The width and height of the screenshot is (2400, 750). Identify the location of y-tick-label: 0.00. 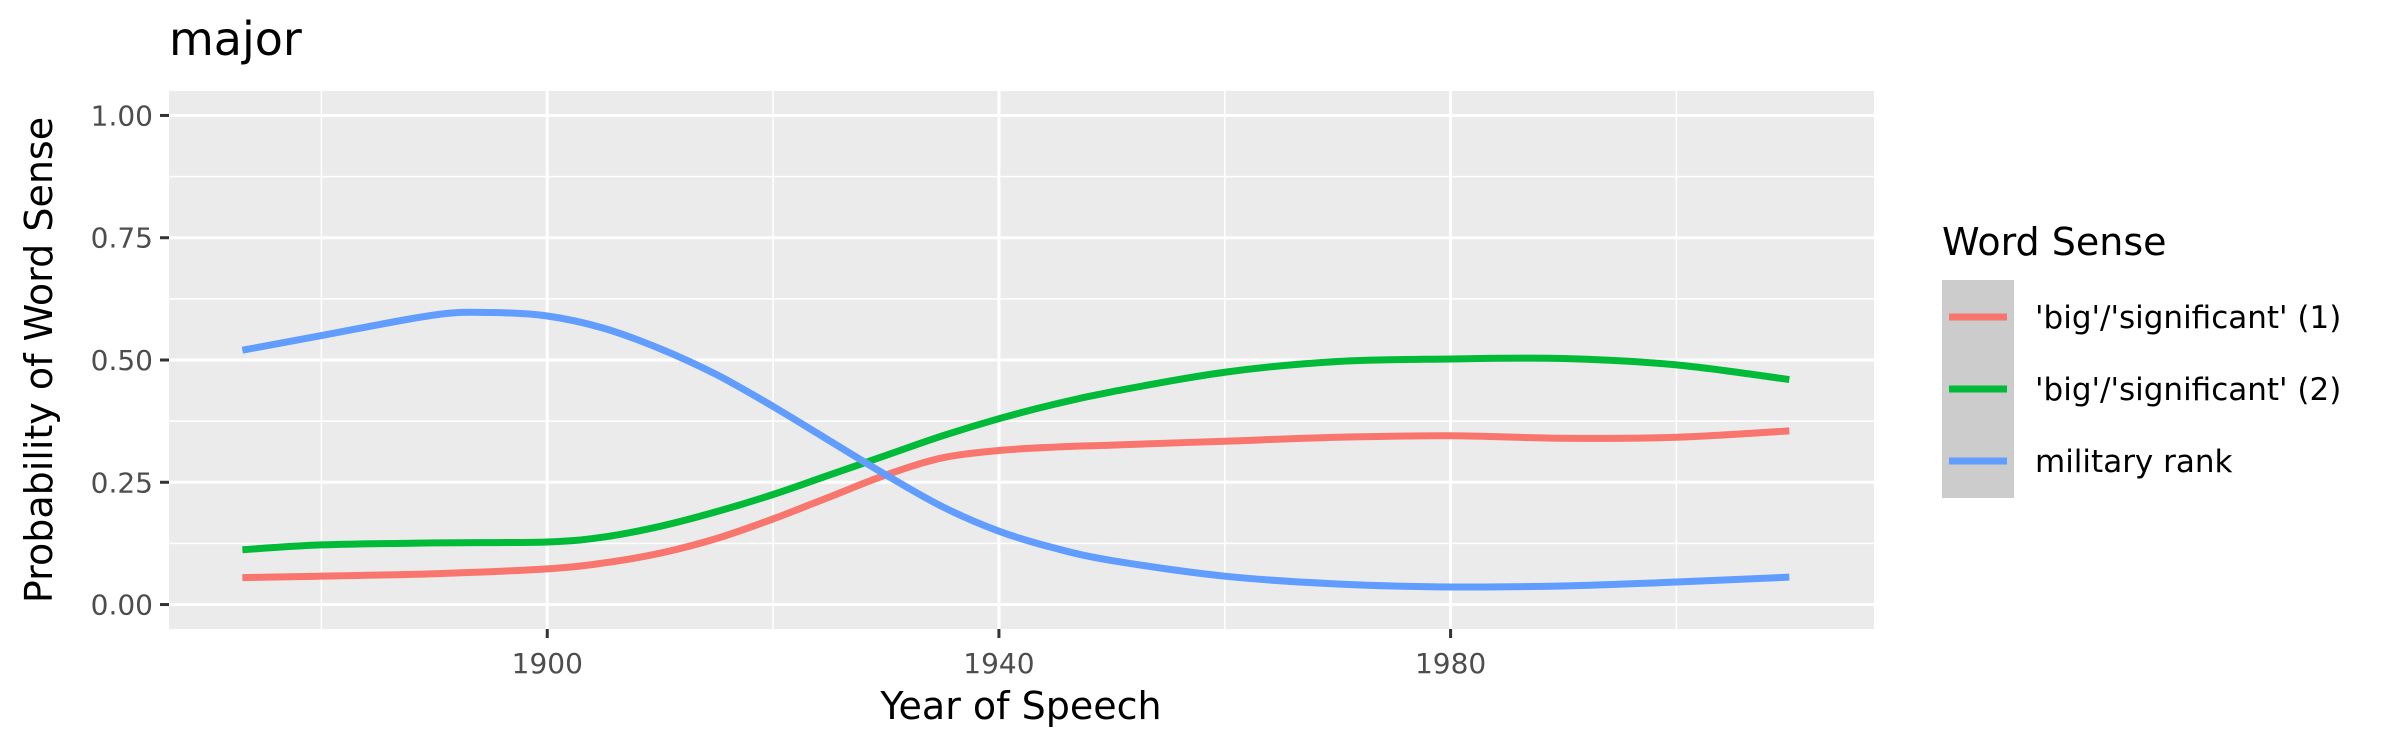
(122, 605).